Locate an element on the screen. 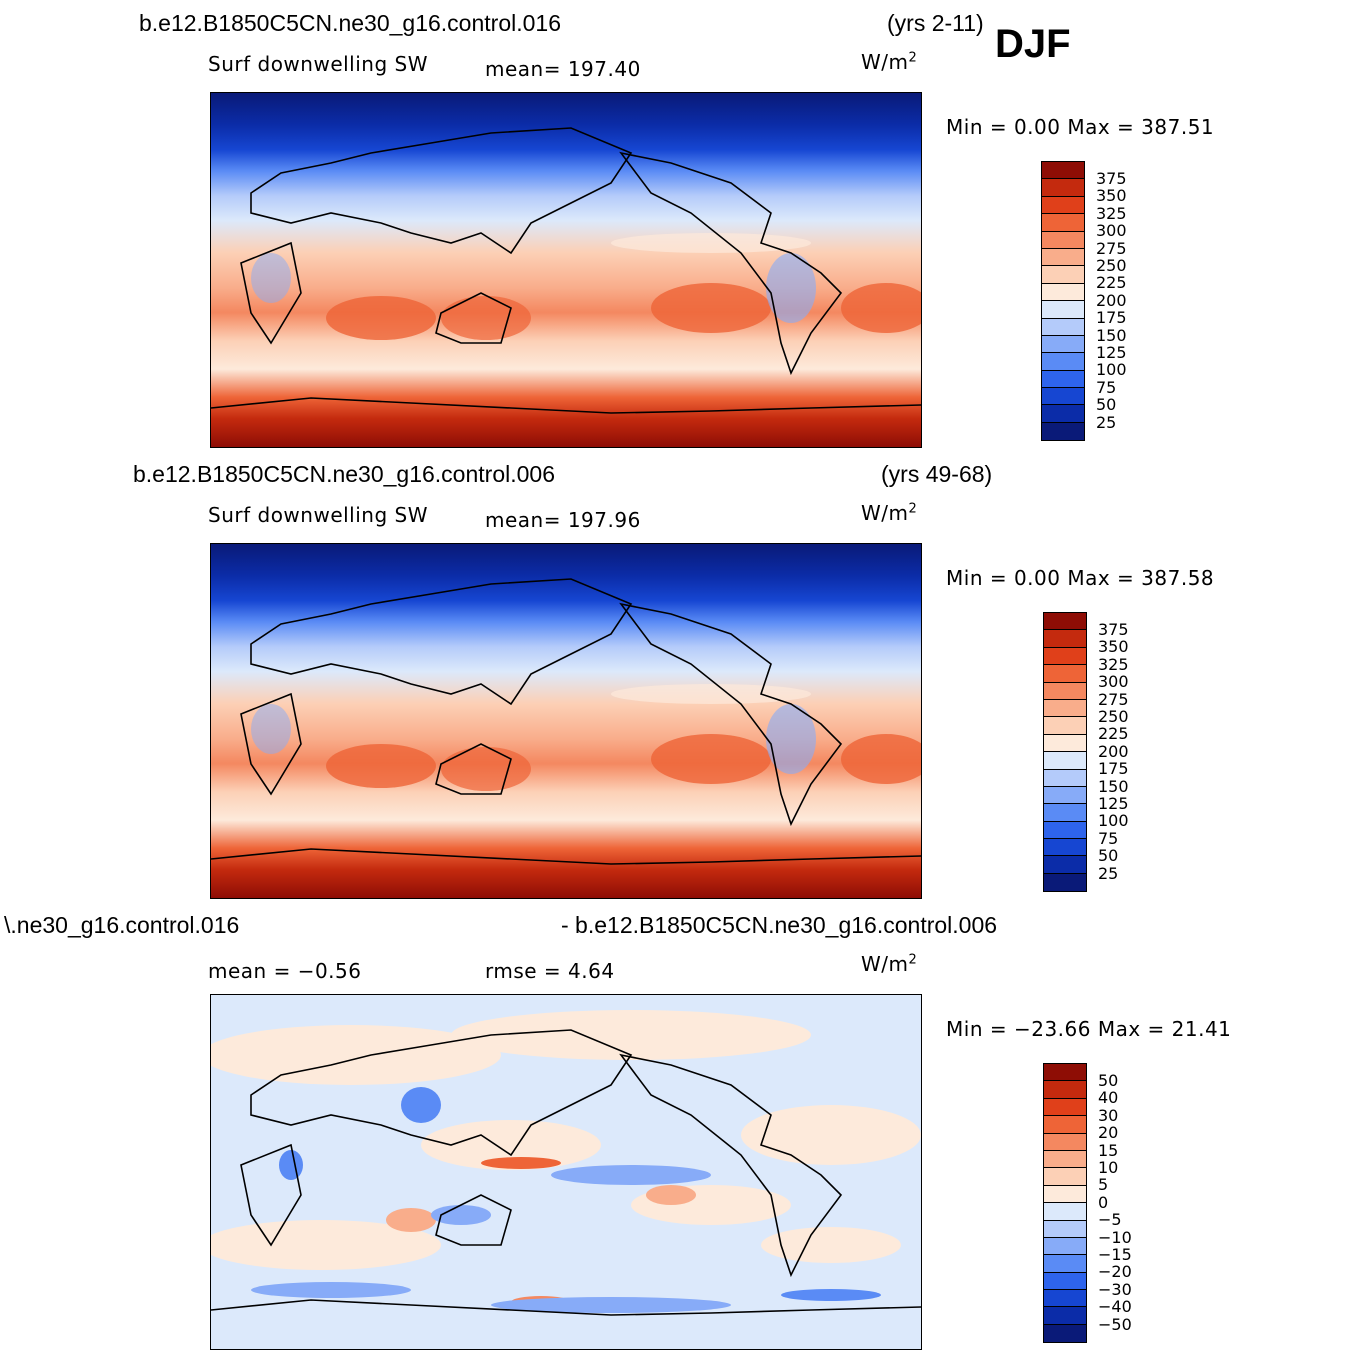 The width and height of the screenshot is (1364, 1363). colorbar-tick-label: −10 is located at coordinates (1115, 1237).